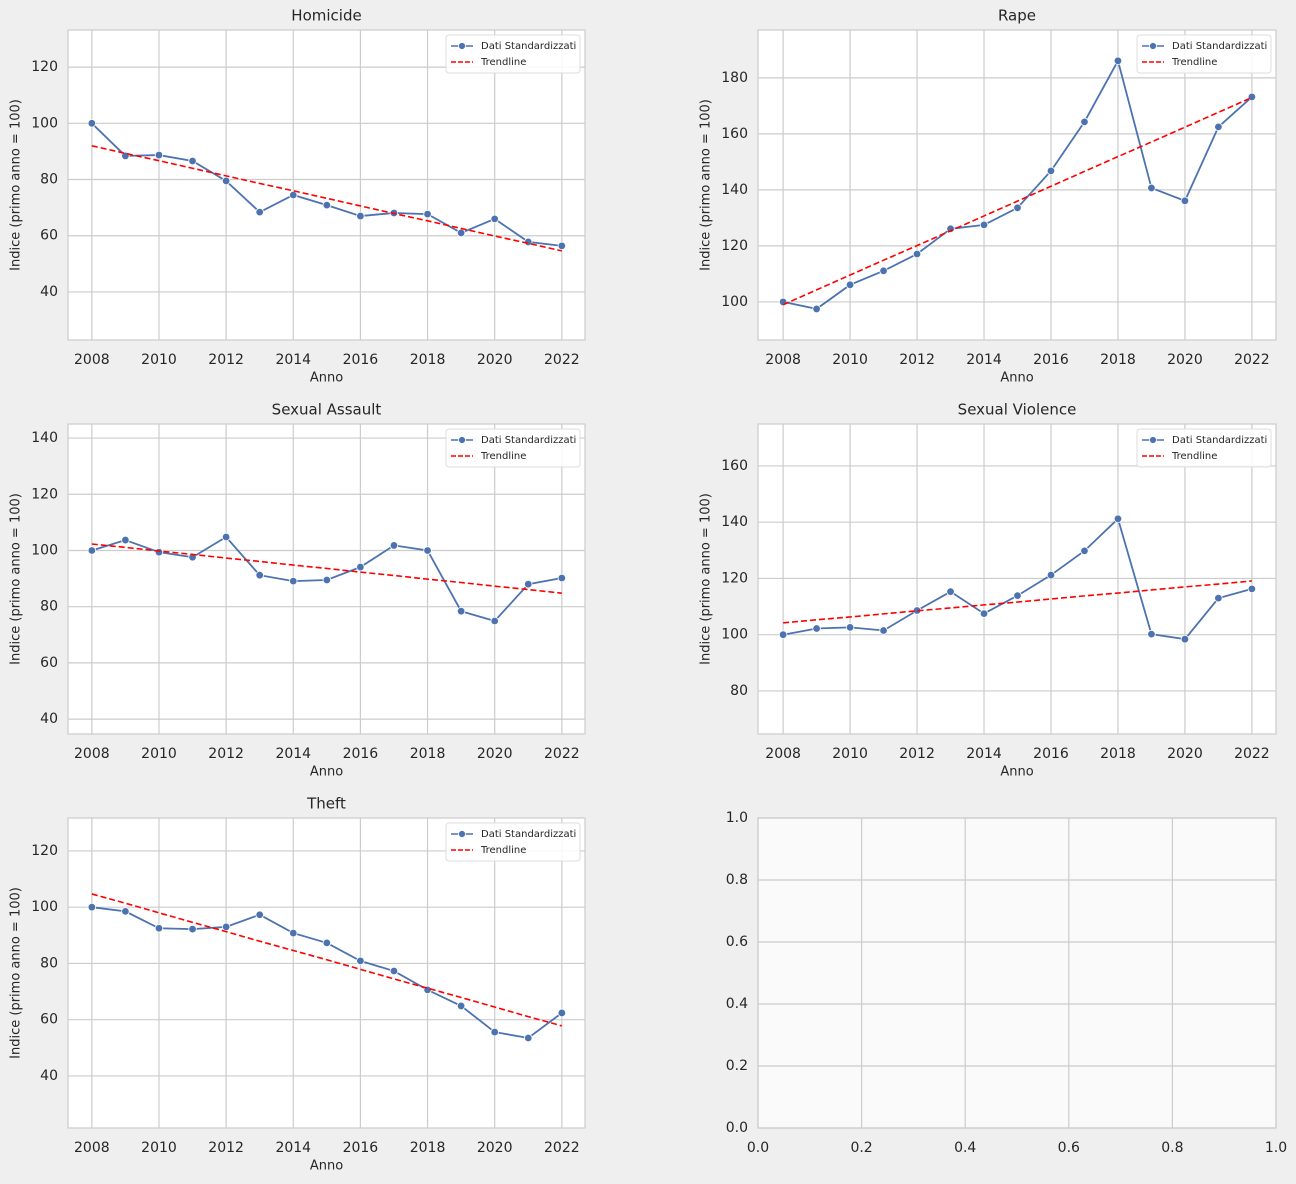  Describe the element at coordinates (1172, 1148) in the screenshot. I see `x-tick-label: 0.8` at that location.